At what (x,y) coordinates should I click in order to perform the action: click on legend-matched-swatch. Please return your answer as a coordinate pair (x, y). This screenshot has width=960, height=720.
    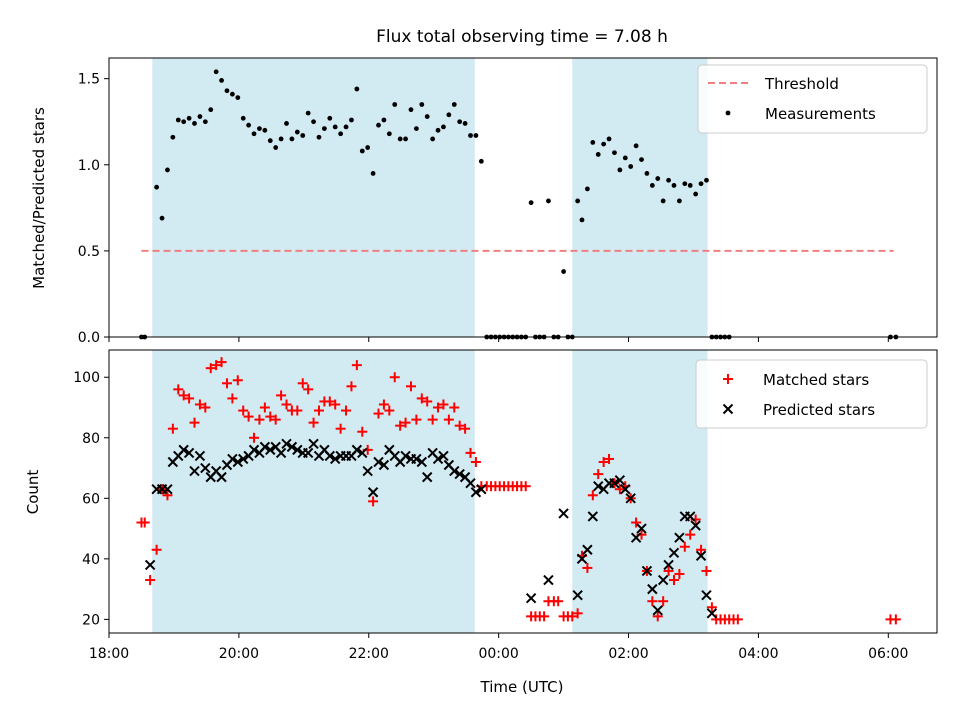
    Looking at the image, I should click on (728, 379).